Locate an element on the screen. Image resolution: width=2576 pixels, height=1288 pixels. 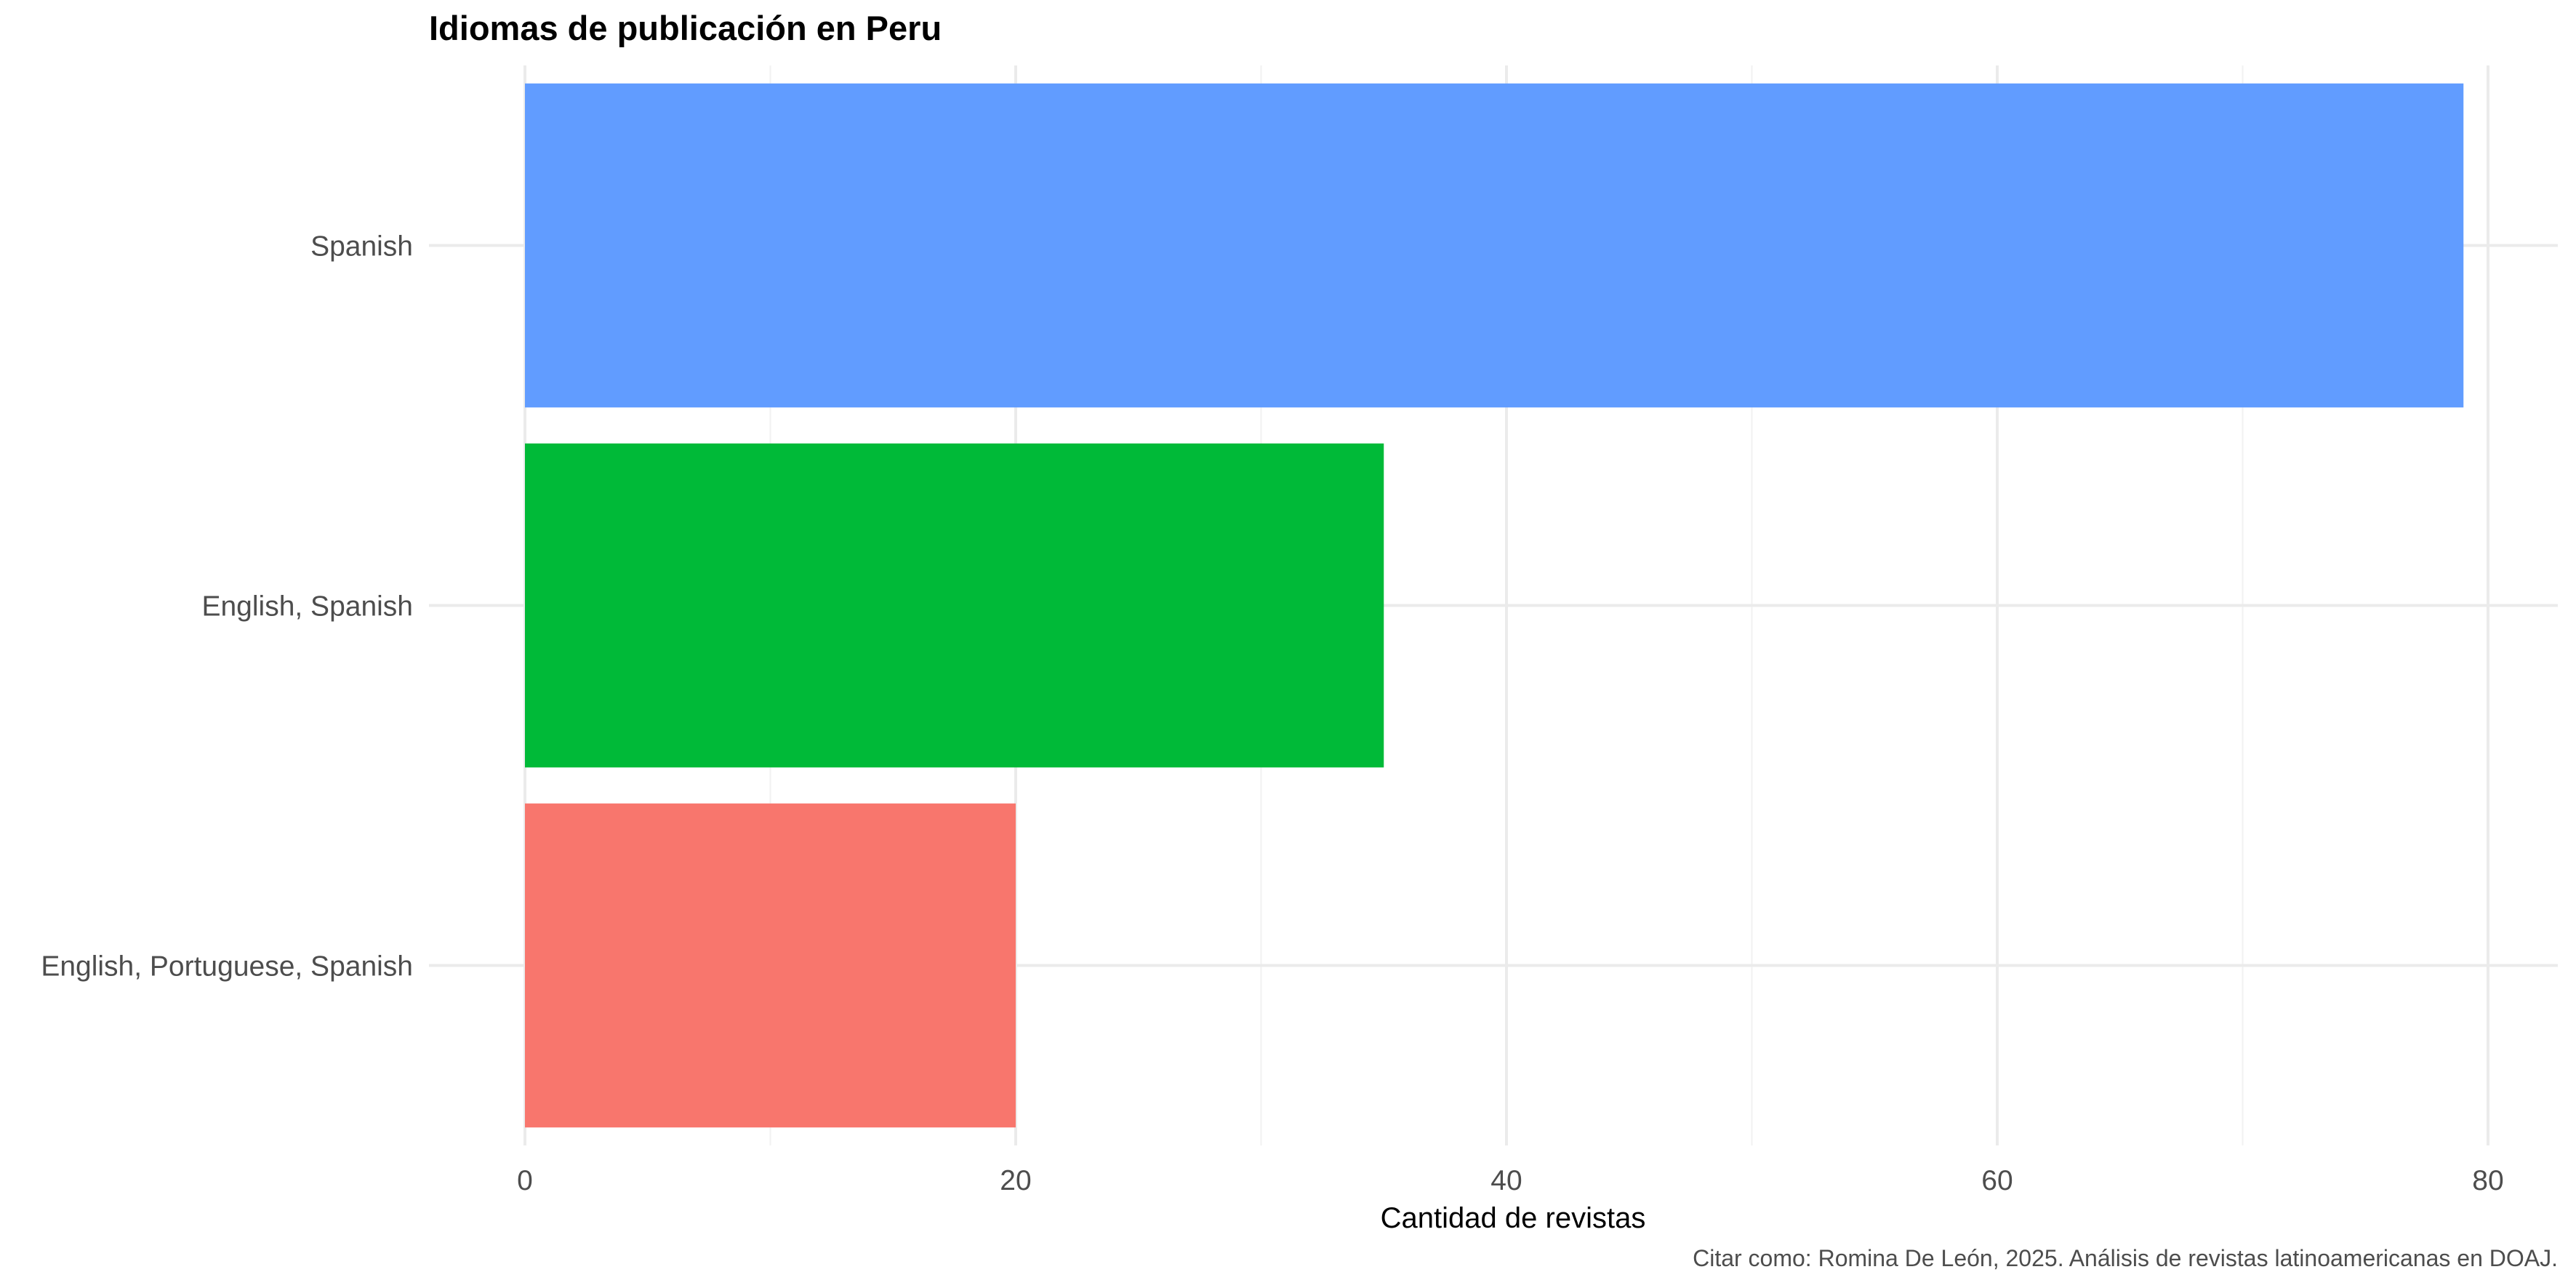
x-axis-tick-labels: 0 20 40 60 80 is located at coordinates (1510, 1180).